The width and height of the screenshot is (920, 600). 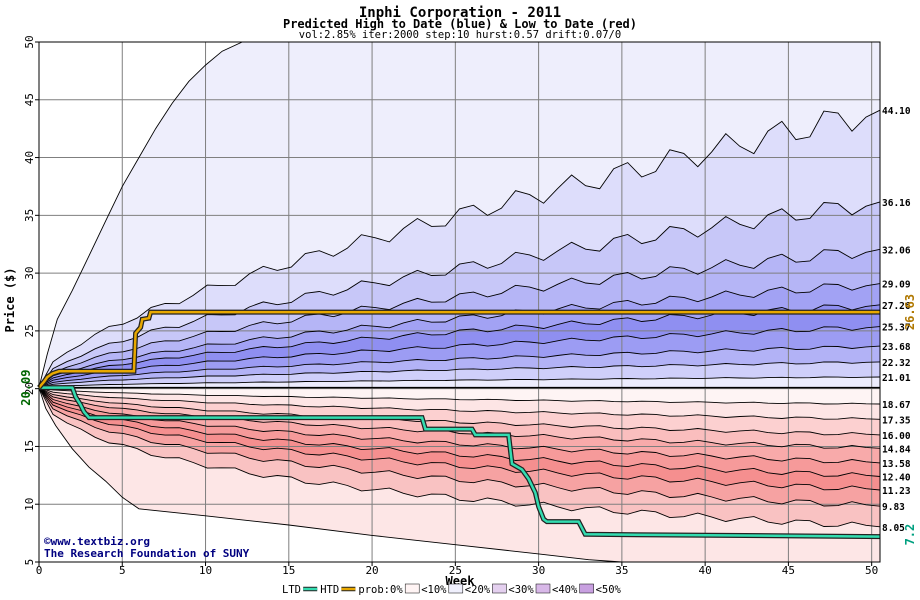 I want to click on x-tick-label-2: 10, so click(x=205, y=570).